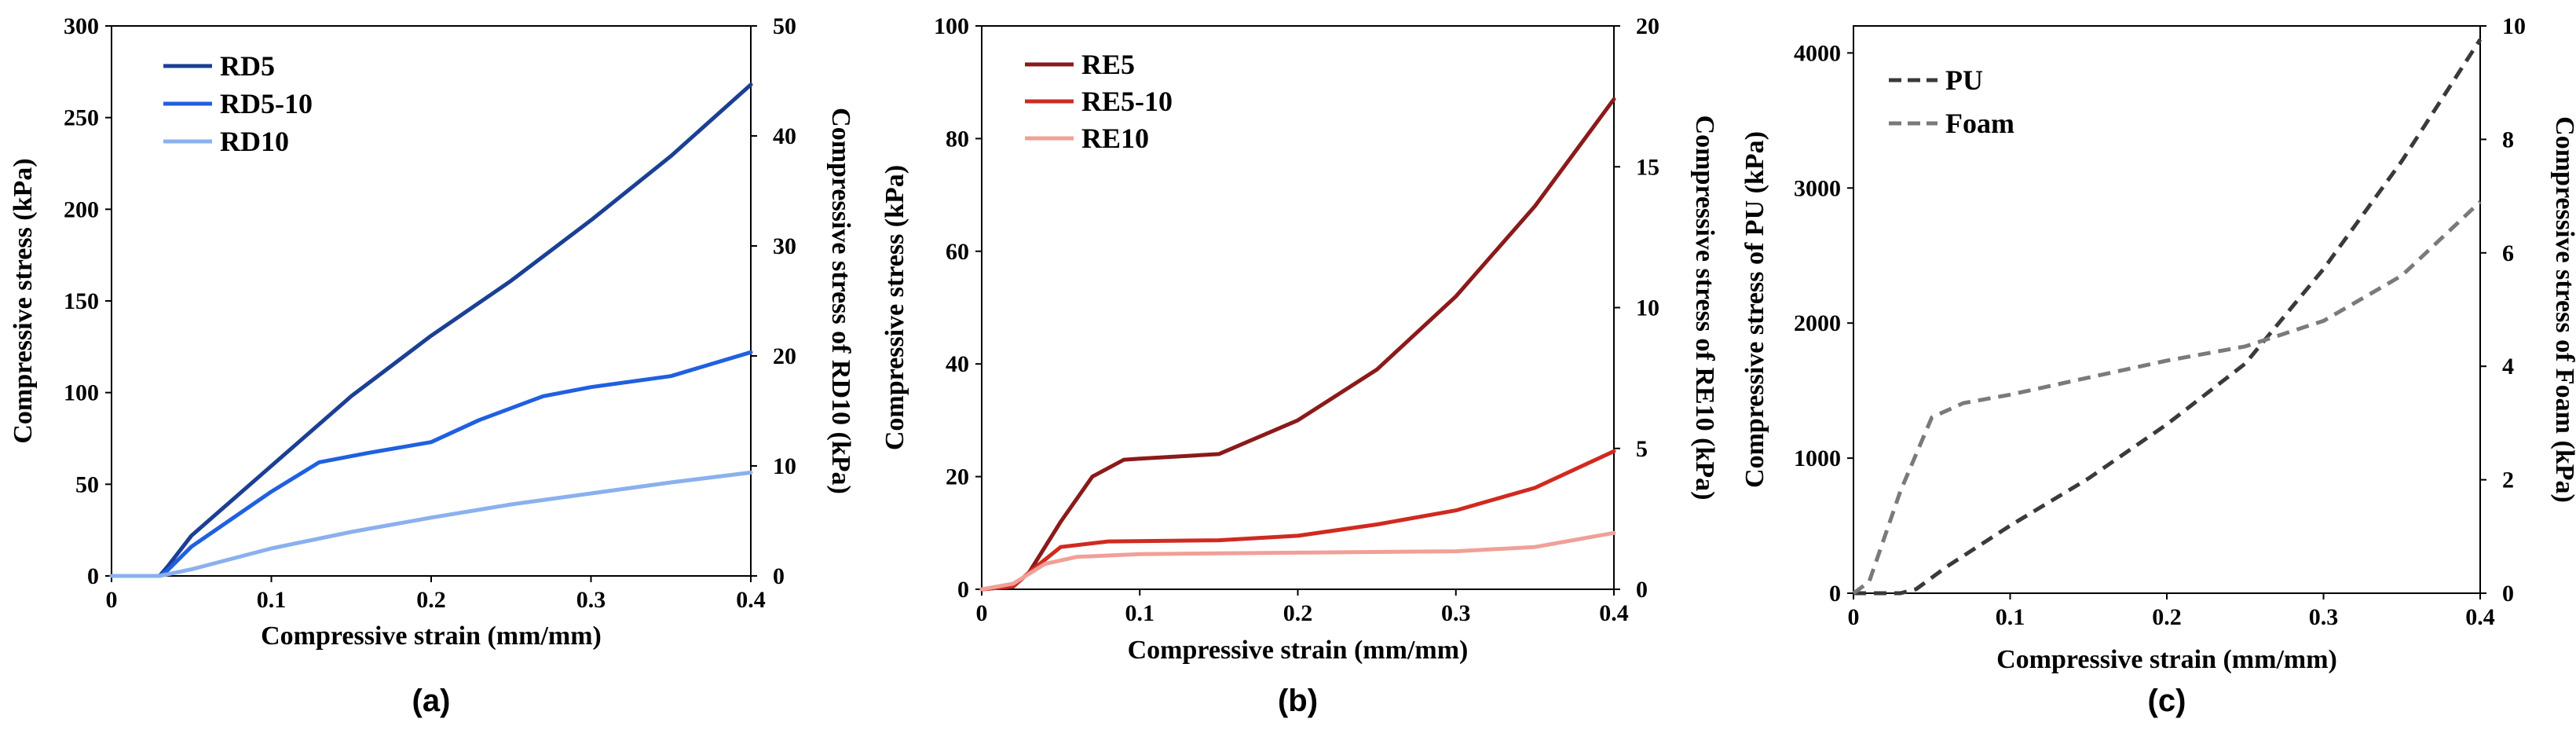  What do you see at coordinates (2508, 139) in the screenshot?
I see `y2-tick-label: 8` at bounding box center [2508, 139].